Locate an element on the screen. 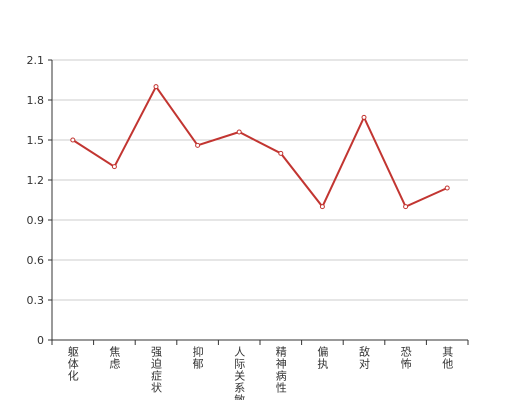  y-tick-label: 0.6 is located at coordinates (36, 260).